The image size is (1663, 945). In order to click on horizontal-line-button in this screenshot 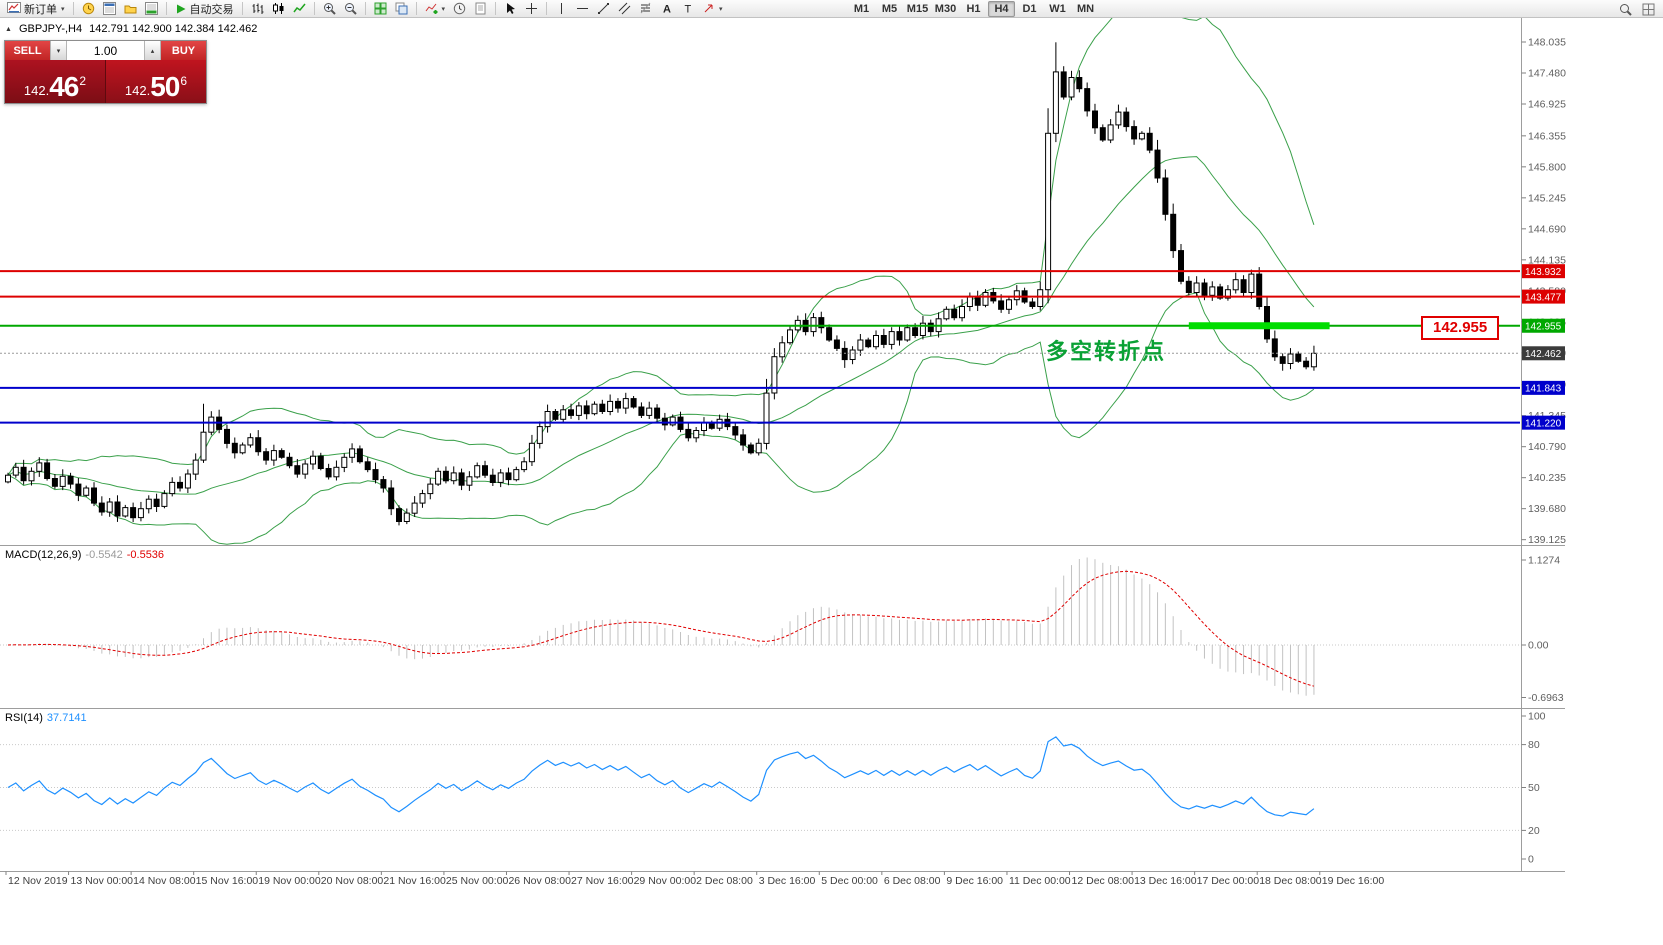, I will do `click(582, 9)`.